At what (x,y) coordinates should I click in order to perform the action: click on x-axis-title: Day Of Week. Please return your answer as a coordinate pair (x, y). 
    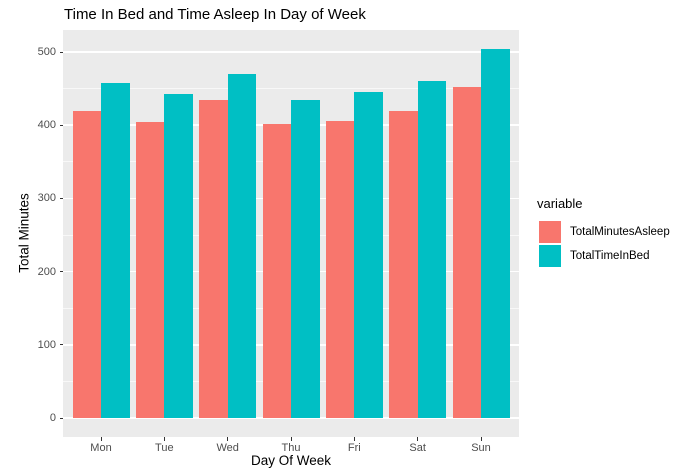
    Looking at the image, I should click on (291, 460).